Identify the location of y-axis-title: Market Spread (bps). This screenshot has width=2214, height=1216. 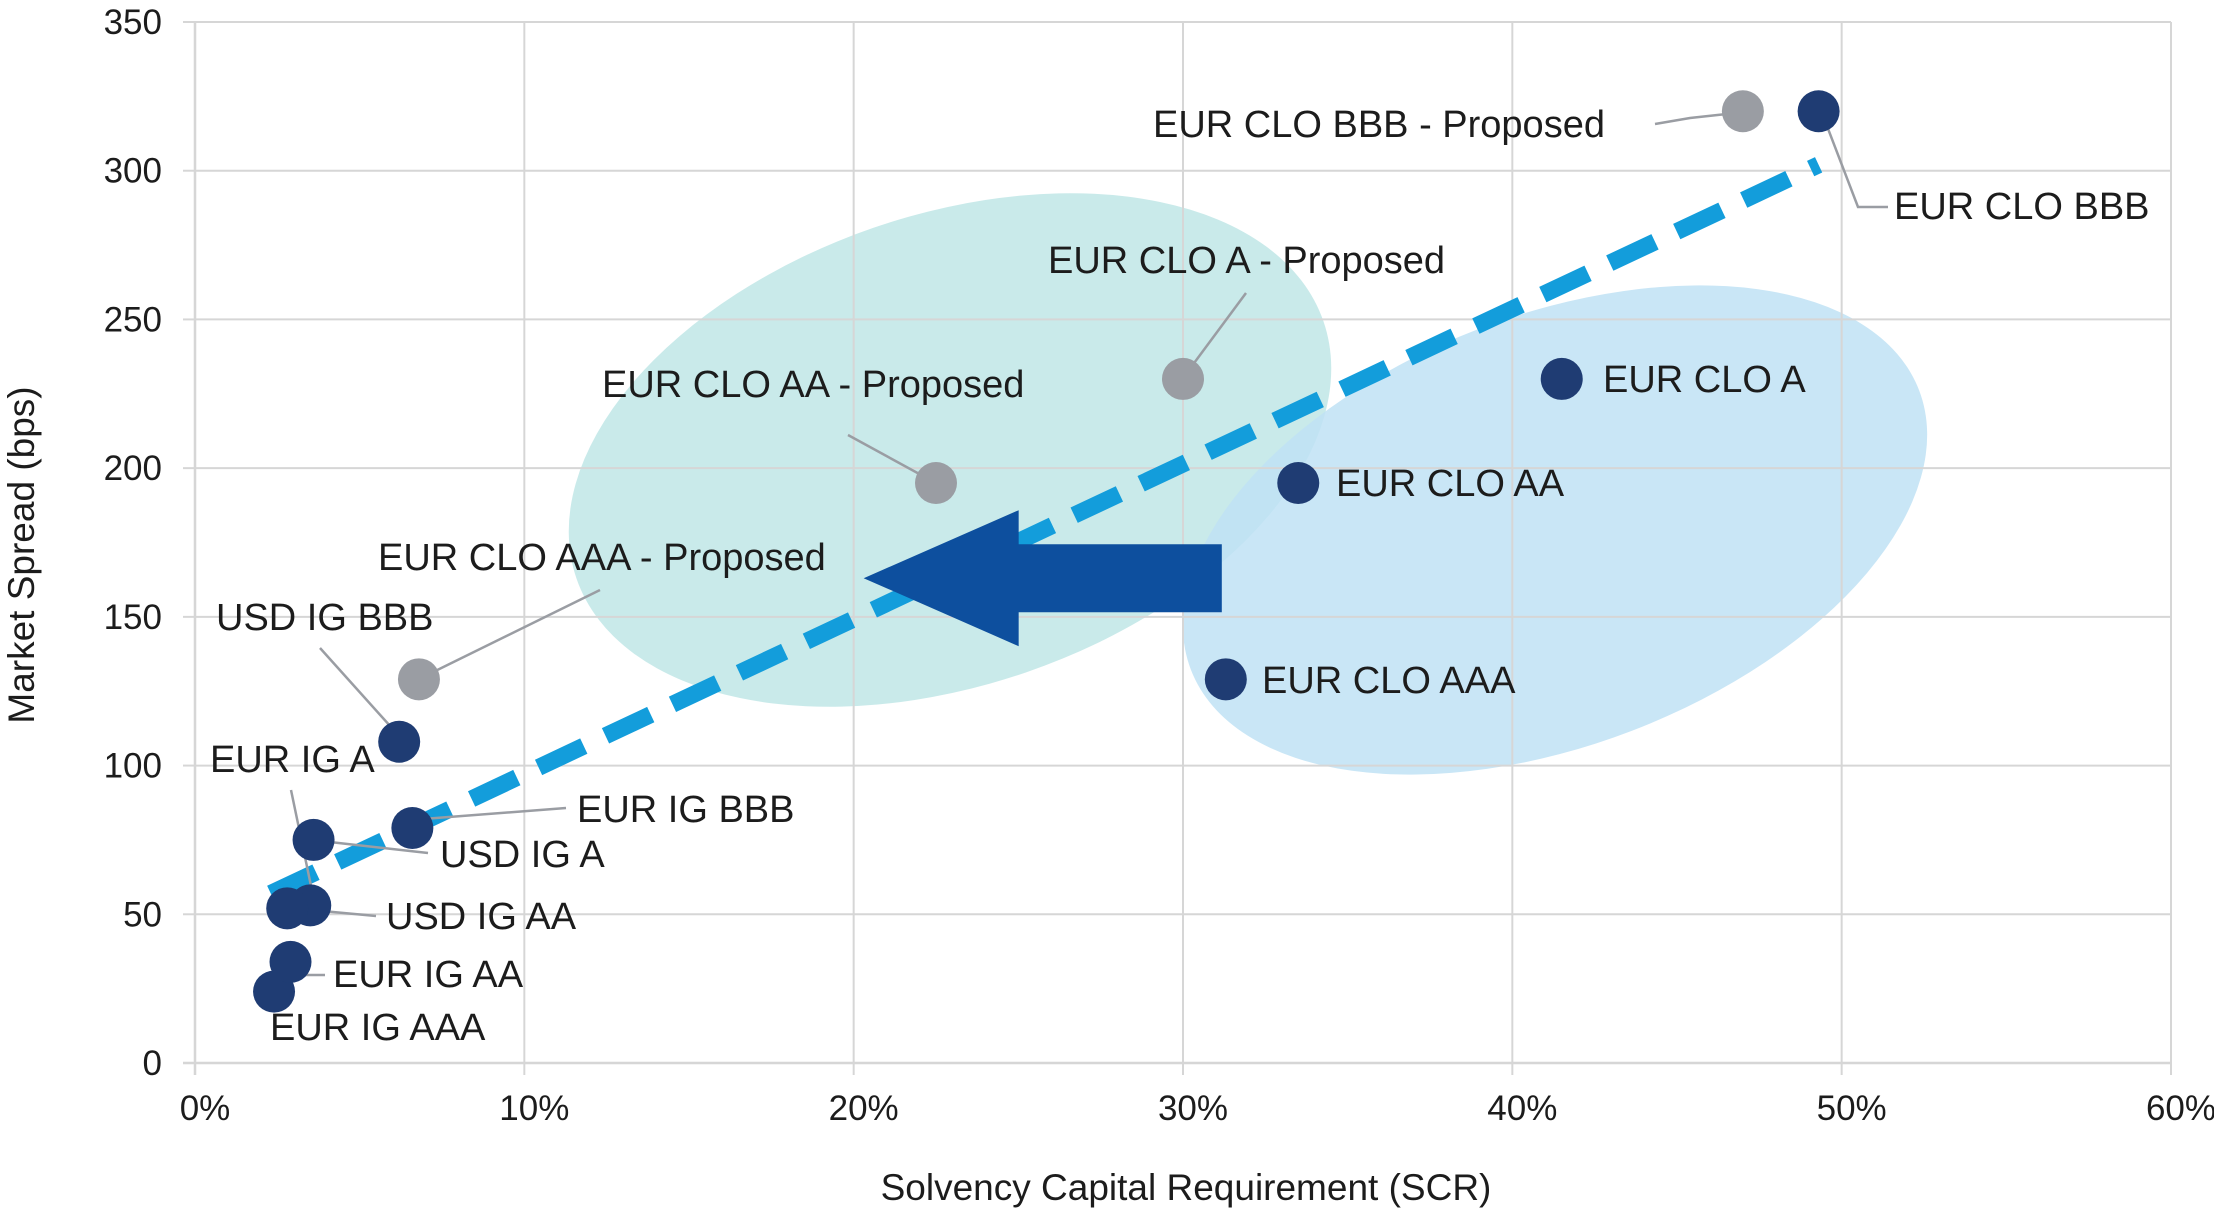
(21, 554).